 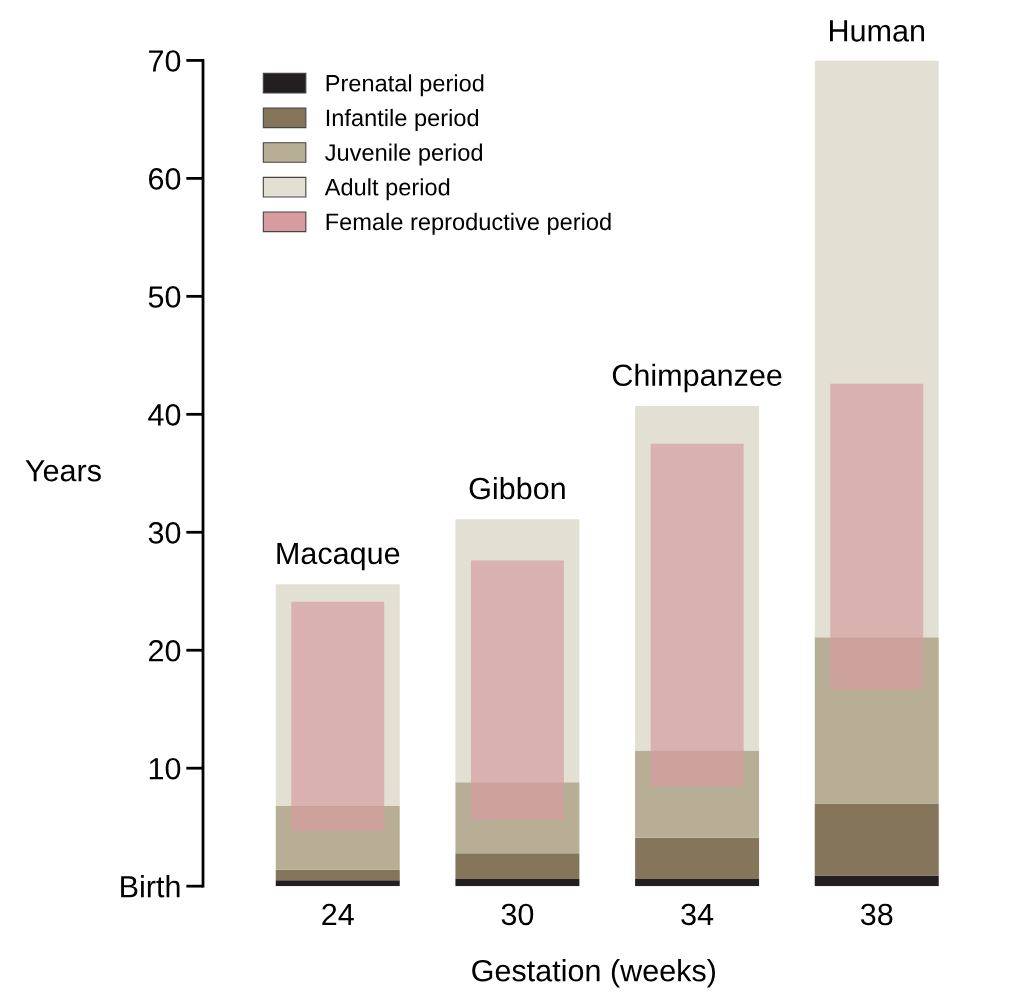 I want to click on y-tick-label: 10, so click(x=165, y=768).